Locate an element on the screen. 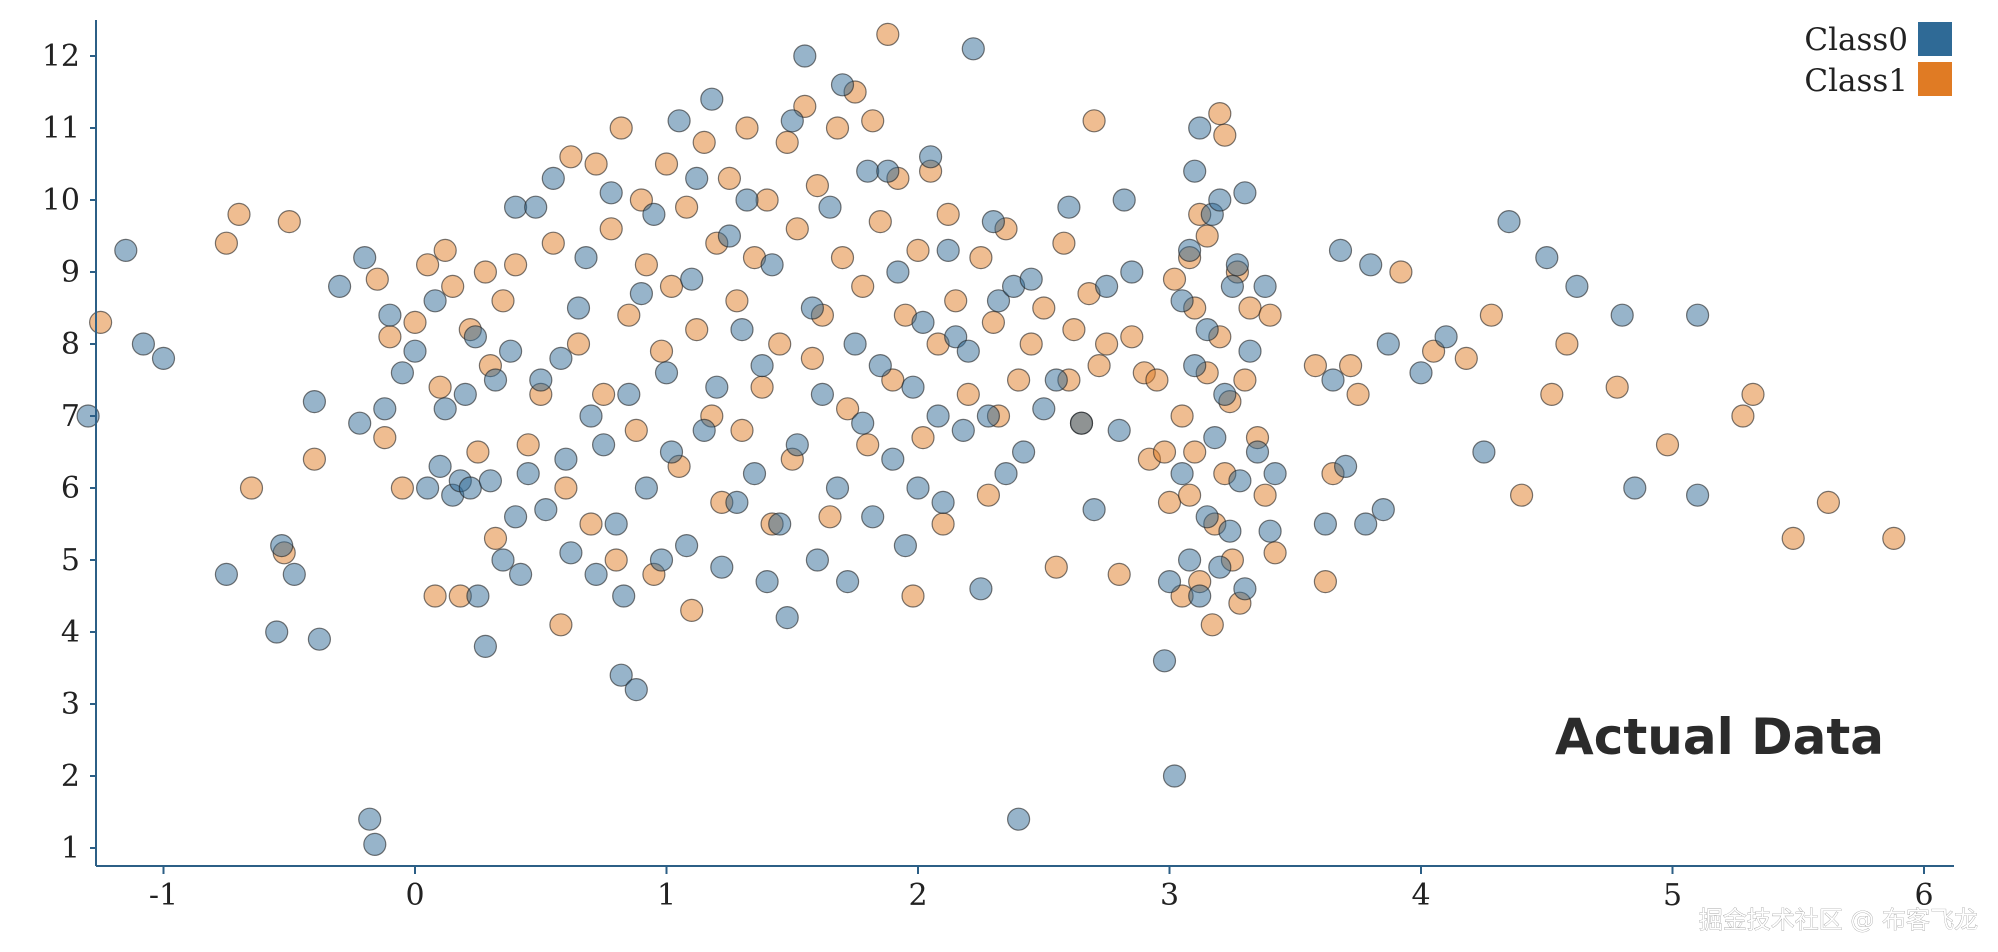 The height and width of the screenshot is (952, 1998). x-tick-label: 5 is located at coordinates (1672, 895).